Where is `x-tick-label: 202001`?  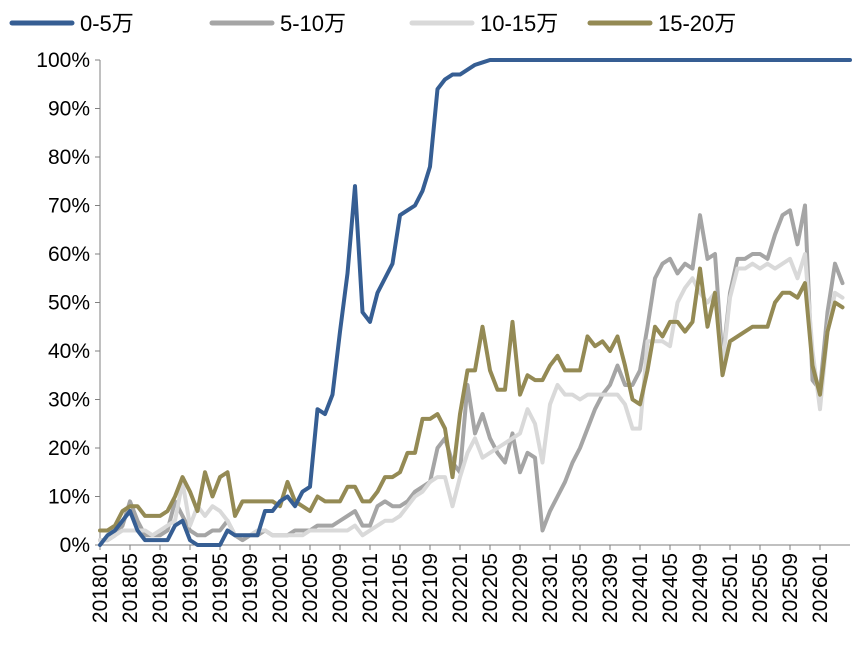
x-tick-label: 202001 is located at coordinates (280, 588).